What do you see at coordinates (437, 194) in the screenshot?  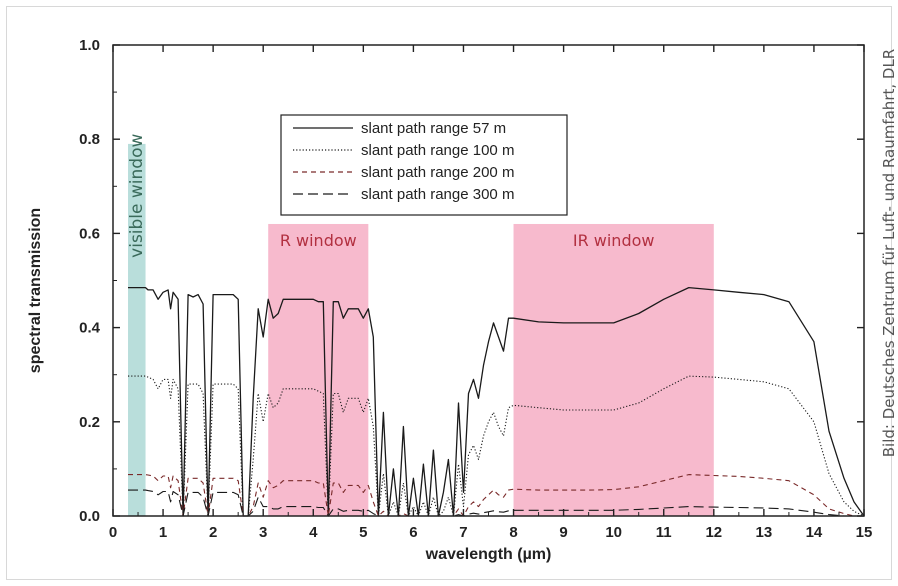 I see `legend-label: slant path range 300 m` at bounding box center [437, 194].